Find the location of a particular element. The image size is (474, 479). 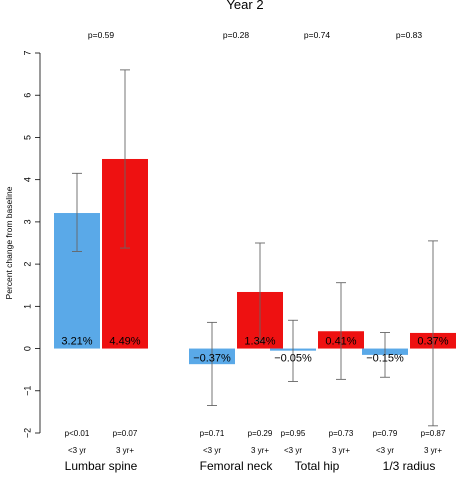

bar-value-label: −0.37% is located at coordinates (212, 359).